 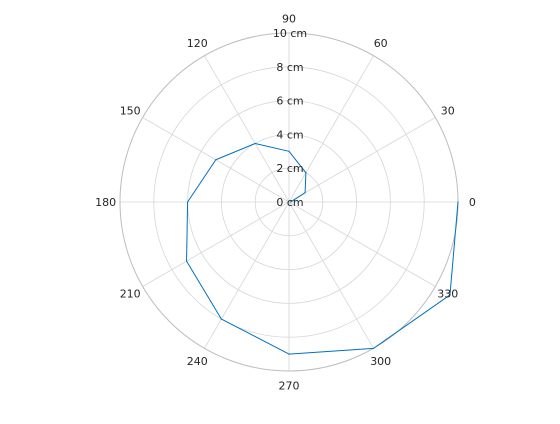 What do you see at coordinates (381, 43) in the screenshot?
I see `angle-tick-label: 60` at bounding box center [381, 43].